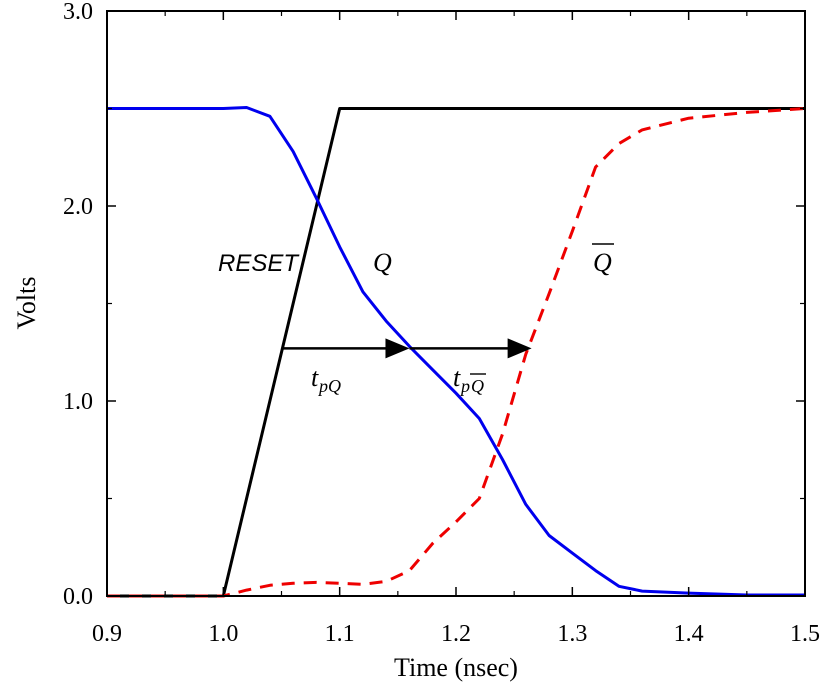 The image size is (826, 687). What do you see at coordinates (78, 12) in the screenshot?
I see `y-tick-label: 3.0` at bounding box center [78, 12].